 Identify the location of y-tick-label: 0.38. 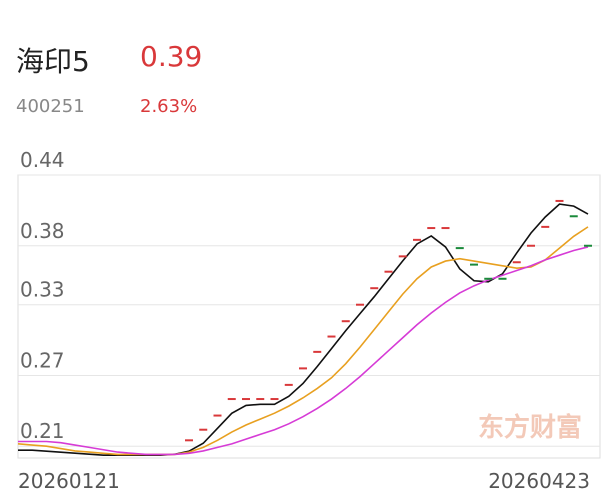
(42, 231).